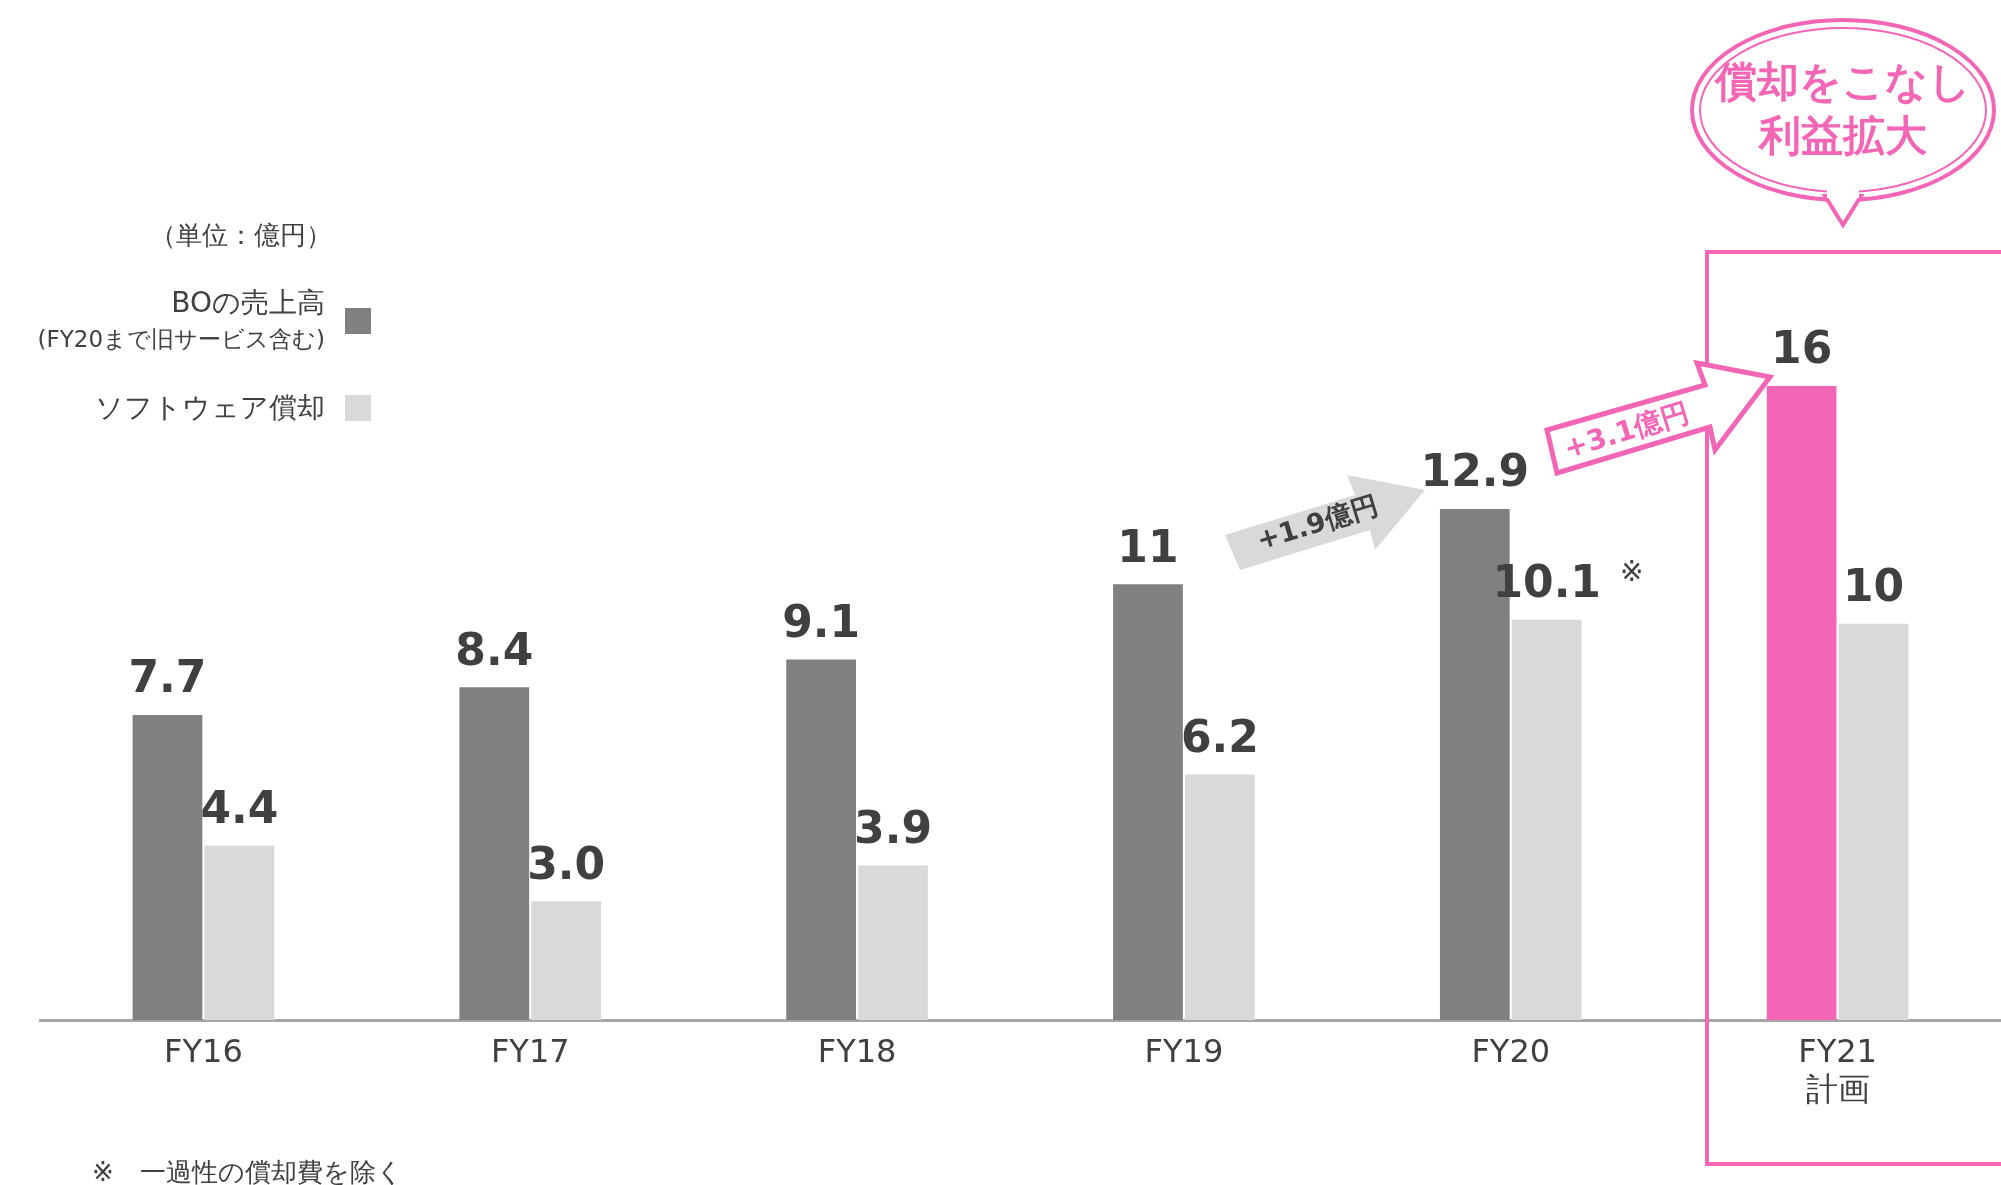 Image resolution: width=2001 pixels, height=1185 pixels. I want to click on text: （単位：億円）, so click(241, 235).